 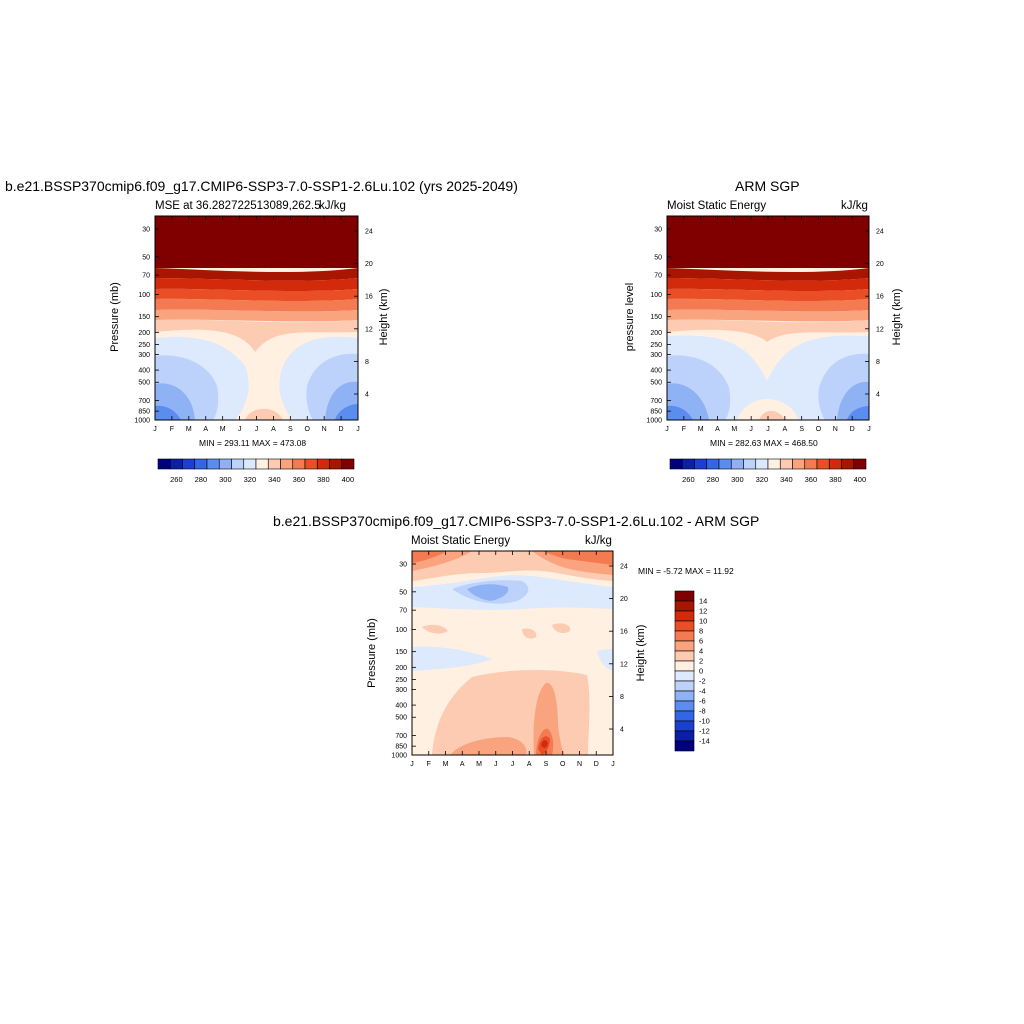 I want to click on colorbar-label: -14, so click(x=704, y=741).